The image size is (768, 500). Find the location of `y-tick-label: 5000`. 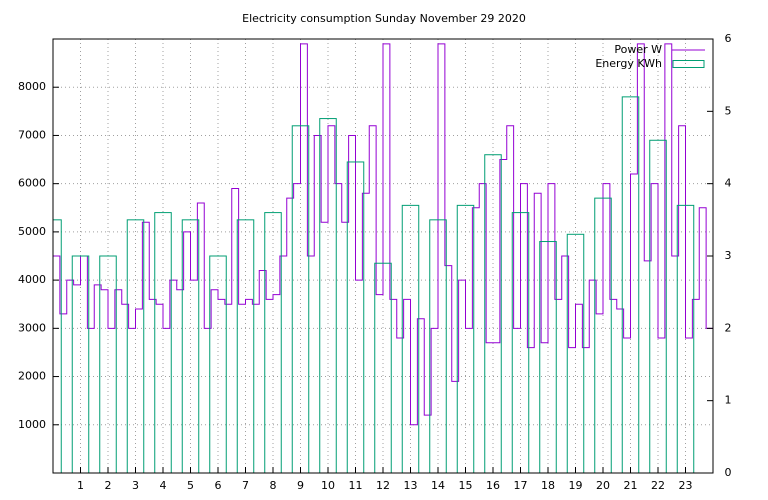

y-tick-label: 5000 is located at coordinates (32, 231).